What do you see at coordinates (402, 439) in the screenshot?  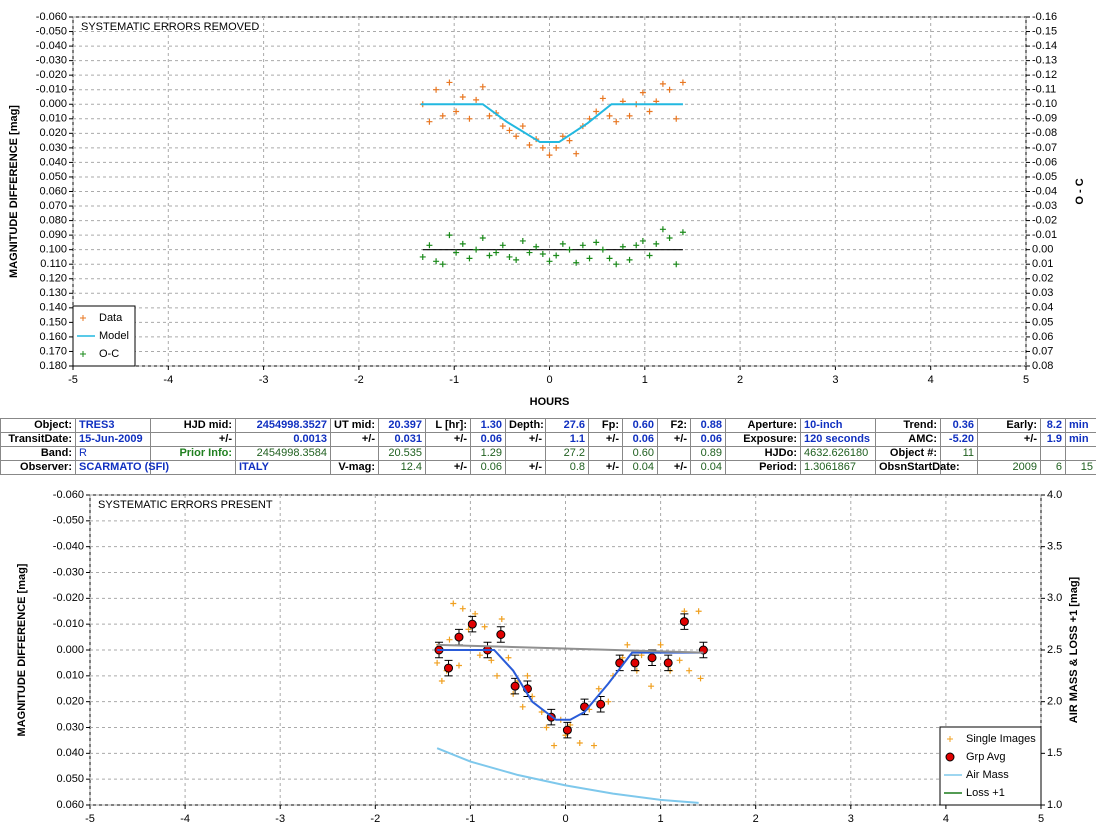 I see `table-cell: 0.031` at bounding box center [402, 439].